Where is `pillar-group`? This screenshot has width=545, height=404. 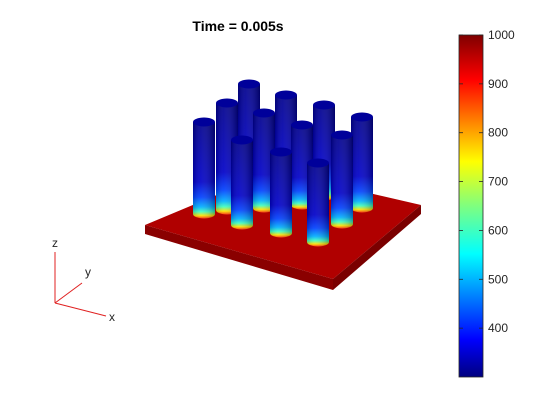
pillar-group is located at coordinates (283, 163).